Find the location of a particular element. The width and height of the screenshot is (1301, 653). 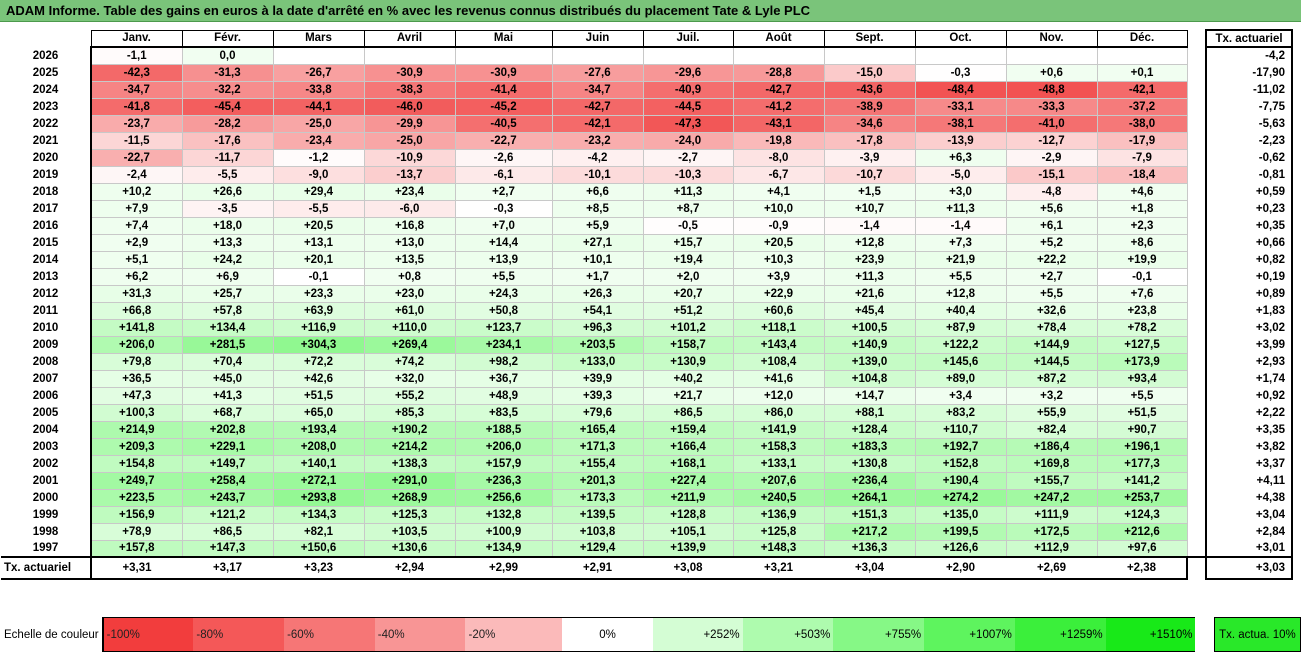

gain-cell: -1,2 is located at coordinates (318, 157).